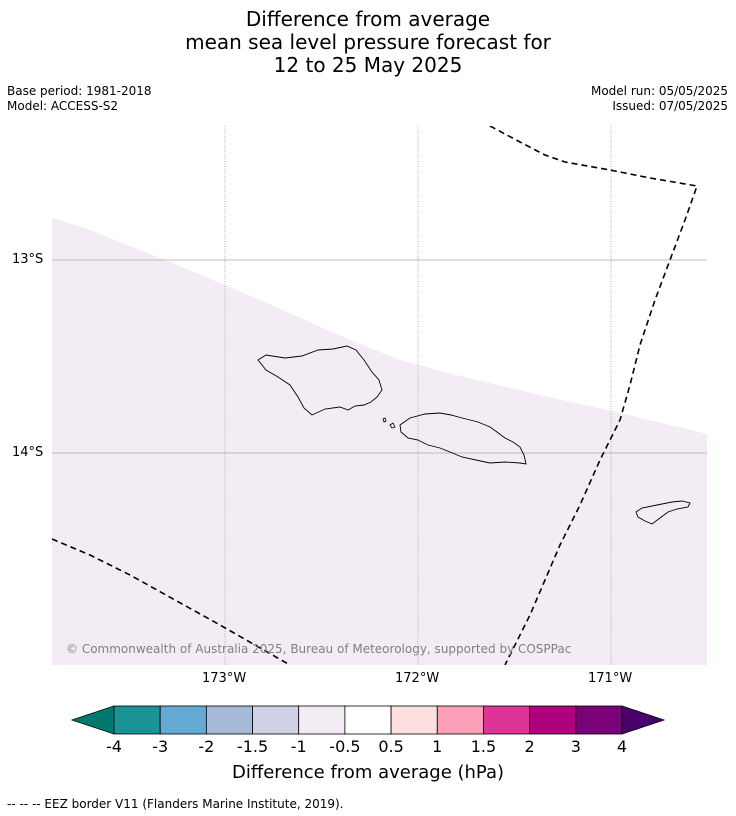 The width and height of the screenshot is (736, 816). What do you see at coordinates (643, 720) in the screenshot?
I see `colorbar-arrow-high` at bounding box center [643, 720].